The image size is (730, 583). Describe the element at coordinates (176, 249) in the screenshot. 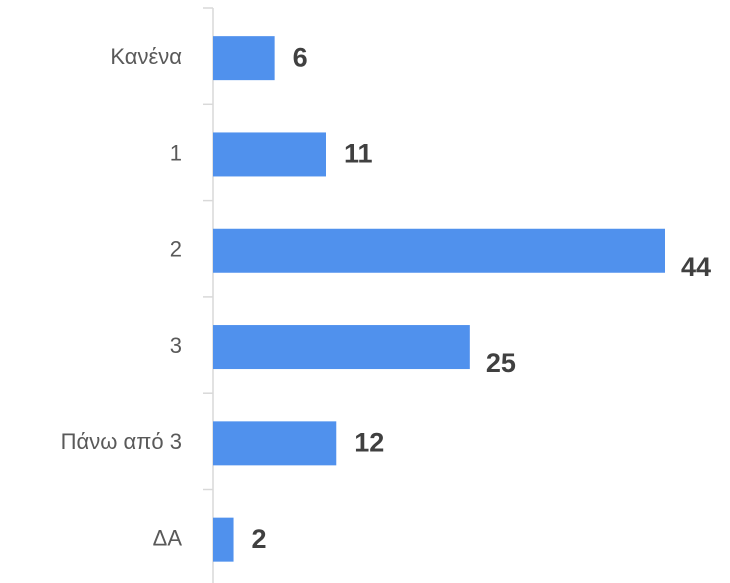

I see `category-label: 2` at that location.